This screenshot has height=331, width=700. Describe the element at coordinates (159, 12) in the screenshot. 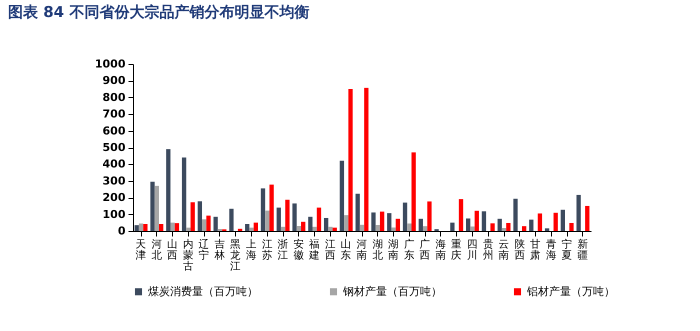

I see `chart-title: 图表 84 不同省份大宗品产销分布明显不均衡` at that location.